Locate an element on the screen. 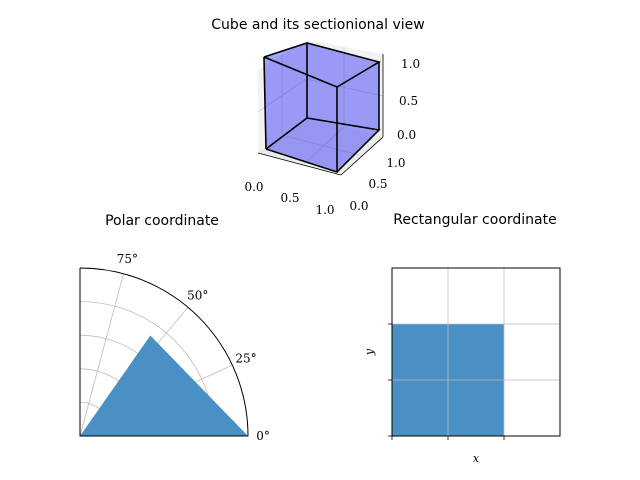 This screenshot has width=640, height=480. polar-subplot: Polar coordinate 0° 25° 50° 75° is located at coordinates (174, 328).